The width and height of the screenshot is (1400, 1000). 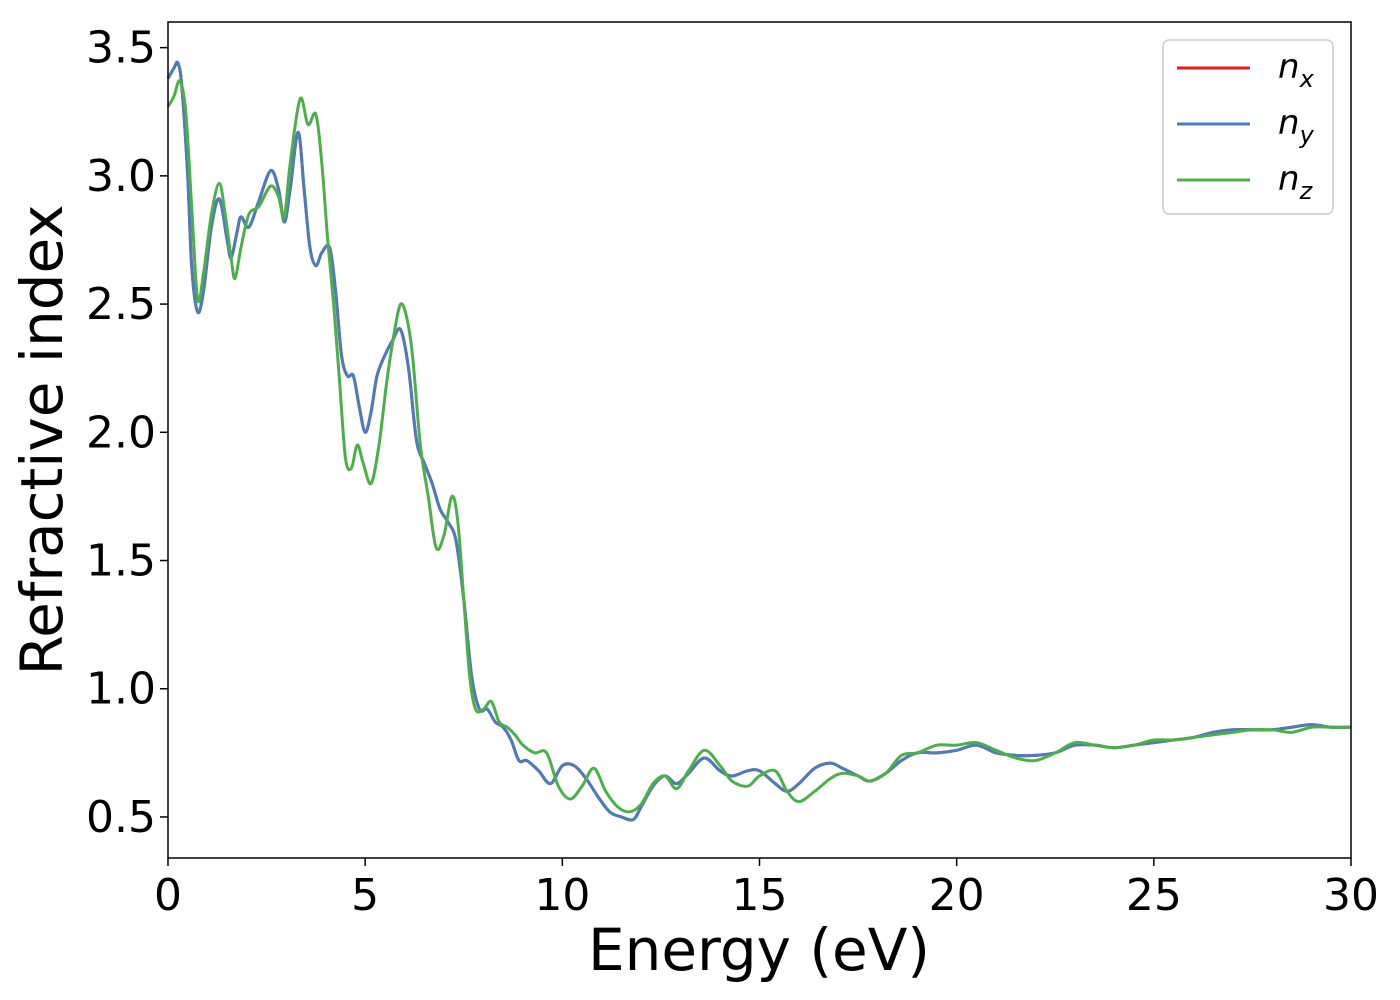 What do you see at coordinates (1296, 126) in the screenshot?
I see `legend-label-y: ny` at bounding box center [1296, 126].